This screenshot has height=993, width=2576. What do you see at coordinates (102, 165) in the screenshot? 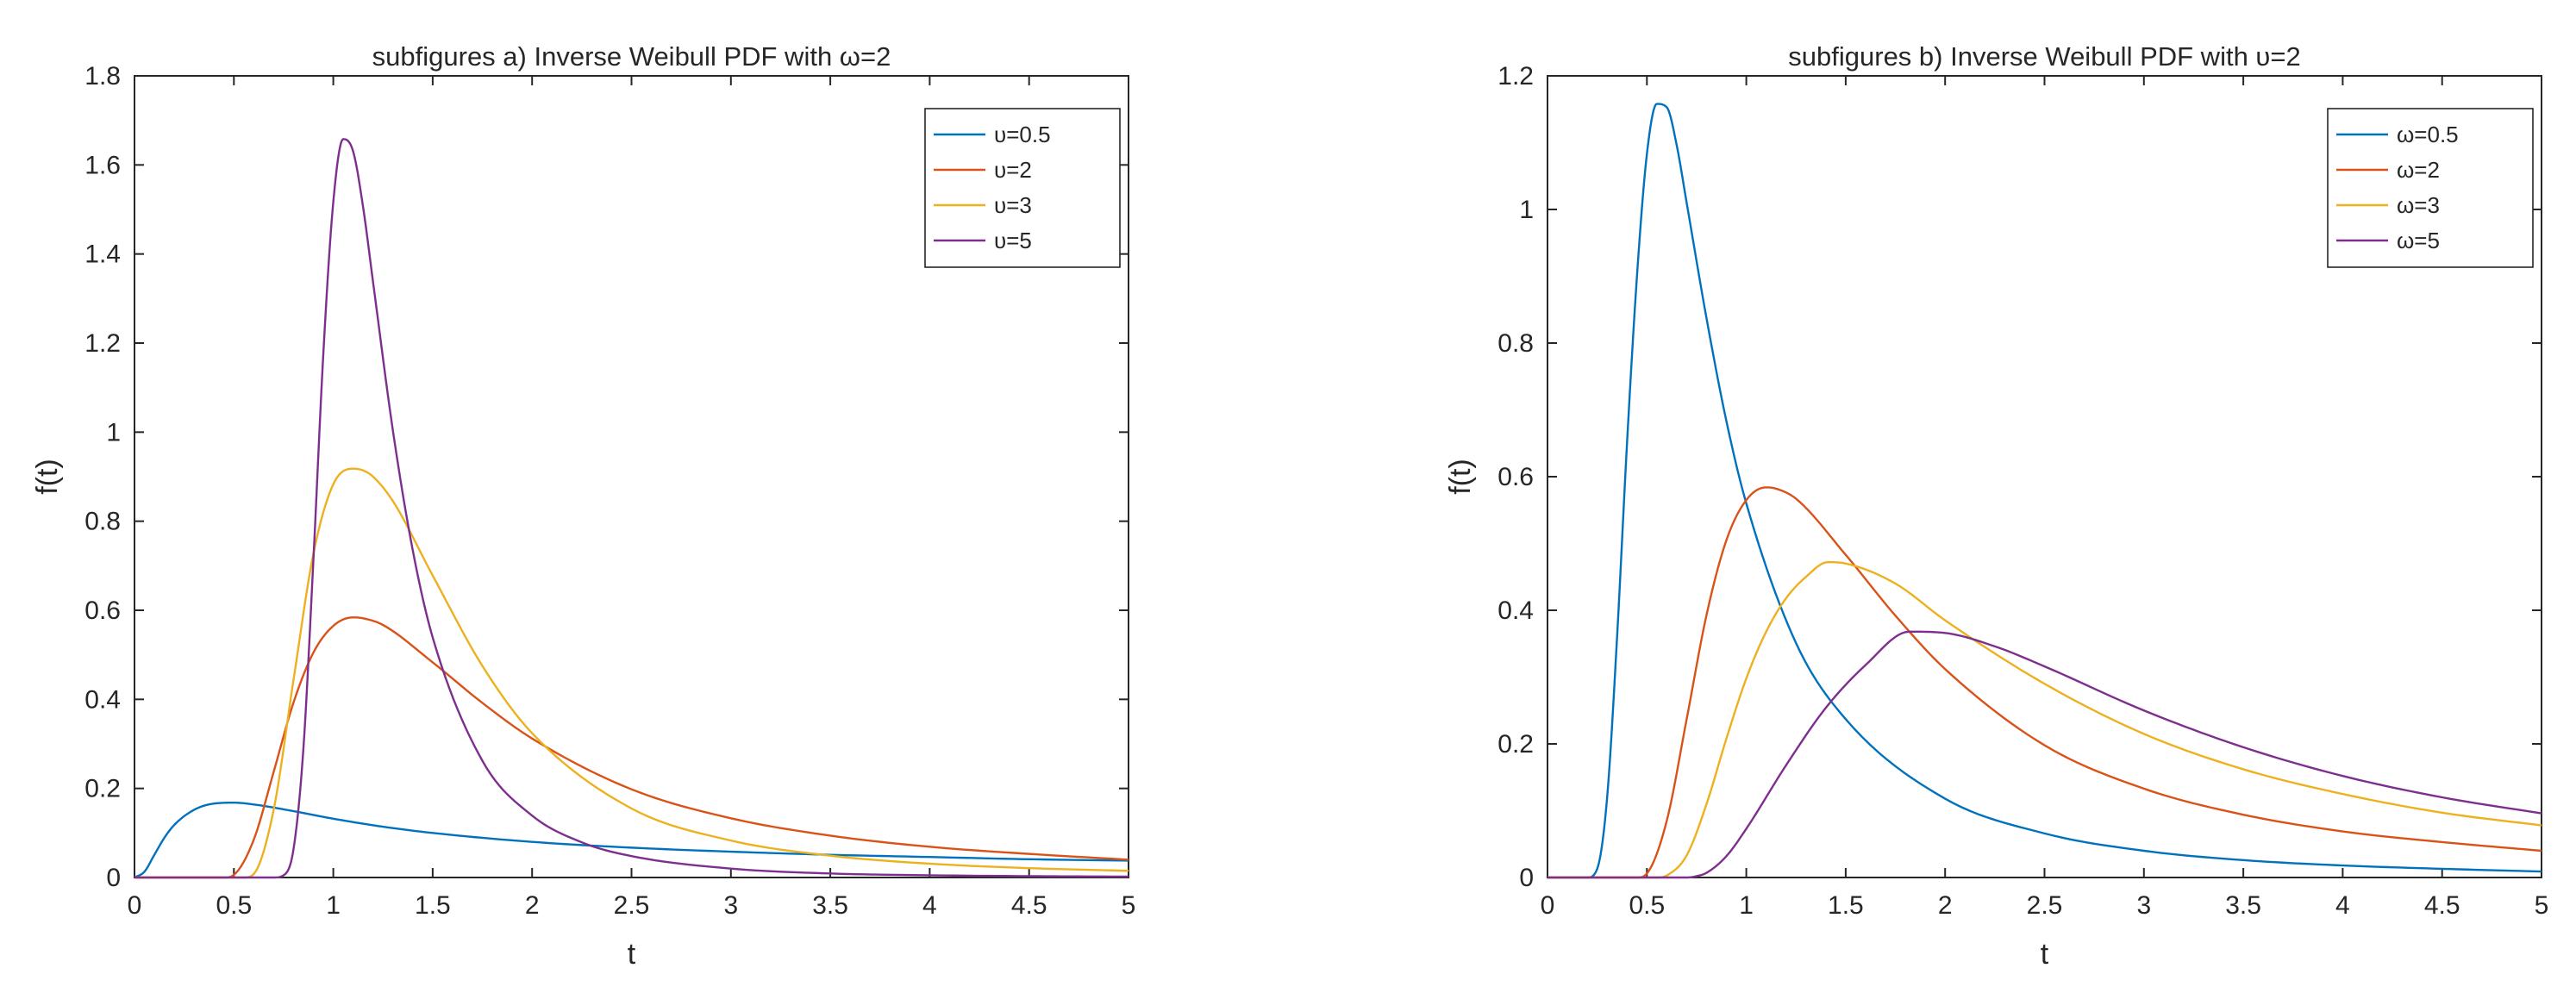
I see `y-tick-label: 1.6` at bounding box center [102, 165].